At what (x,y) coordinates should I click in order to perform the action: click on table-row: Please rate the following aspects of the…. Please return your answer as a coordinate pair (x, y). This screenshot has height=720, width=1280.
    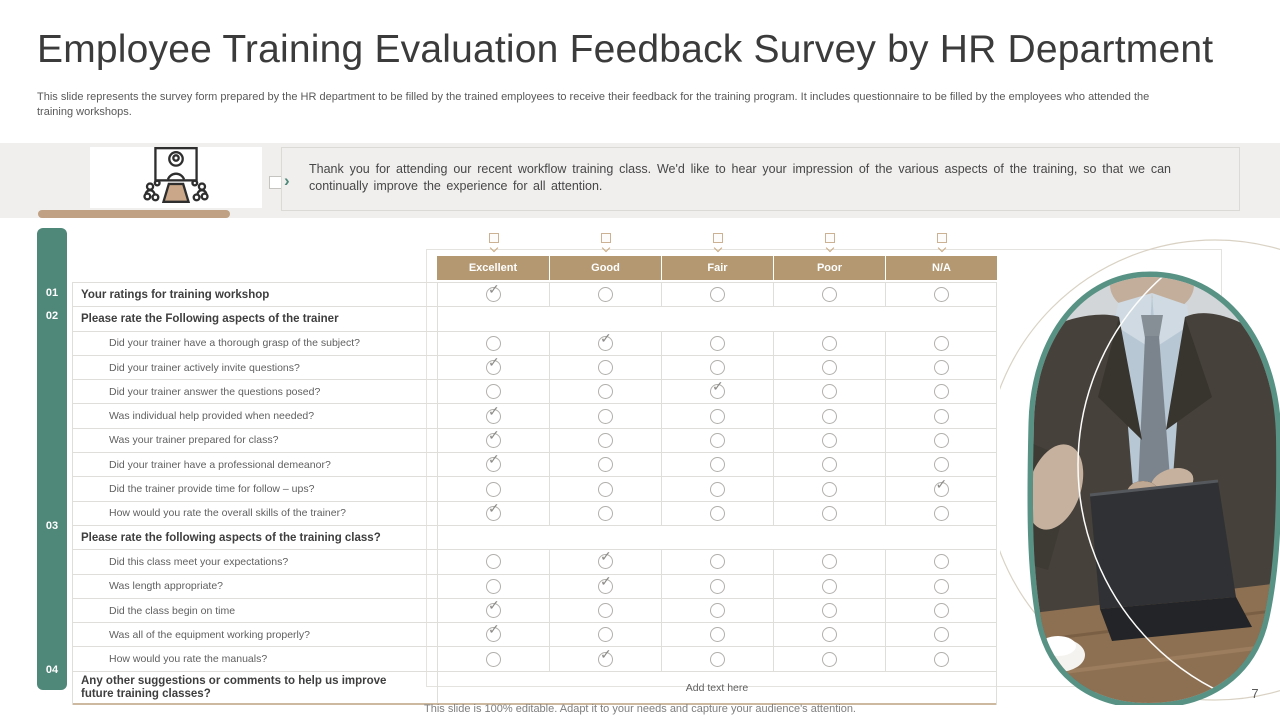
    Looking at the image, I should click on (534, 538).